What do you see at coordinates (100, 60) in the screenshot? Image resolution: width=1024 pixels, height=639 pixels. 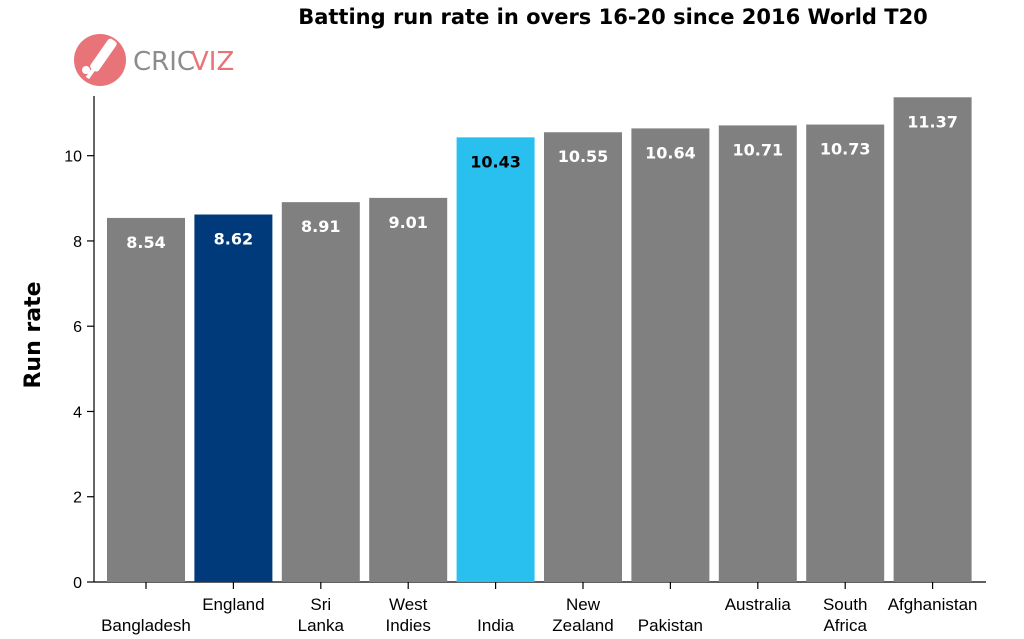 I see `cricket-bat-ball-icon` at bounding box center [100, 60].